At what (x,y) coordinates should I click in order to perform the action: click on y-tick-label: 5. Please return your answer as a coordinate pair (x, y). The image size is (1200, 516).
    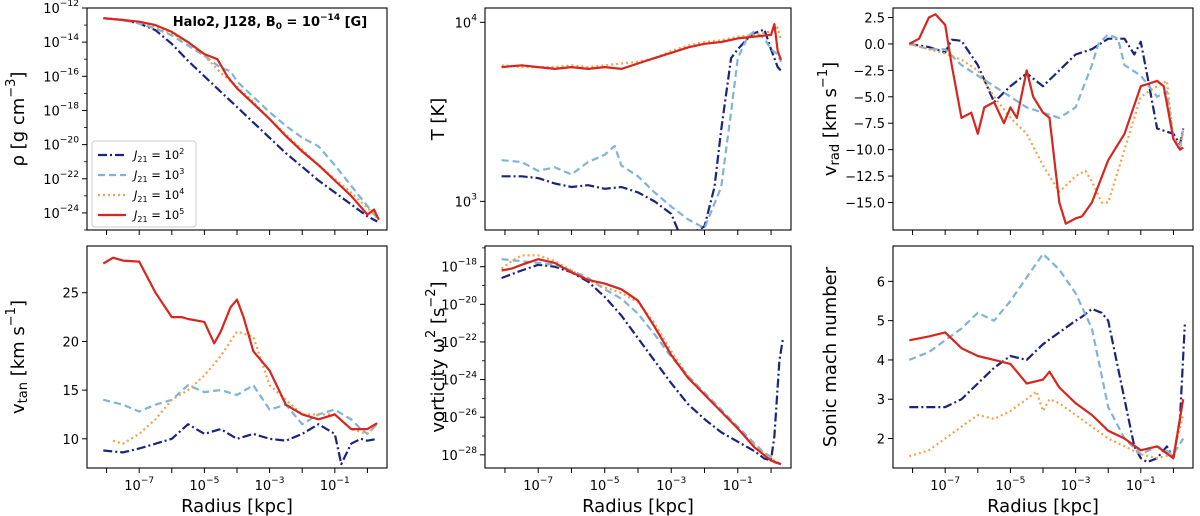
    Looking at the image, I should click on (881, 322).